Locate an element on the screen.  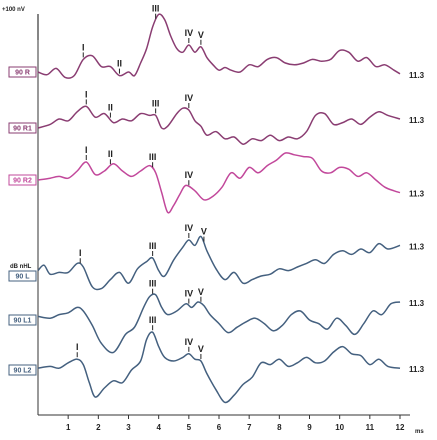
channel-label: 90 R1 is located at coordinates (22, 129).